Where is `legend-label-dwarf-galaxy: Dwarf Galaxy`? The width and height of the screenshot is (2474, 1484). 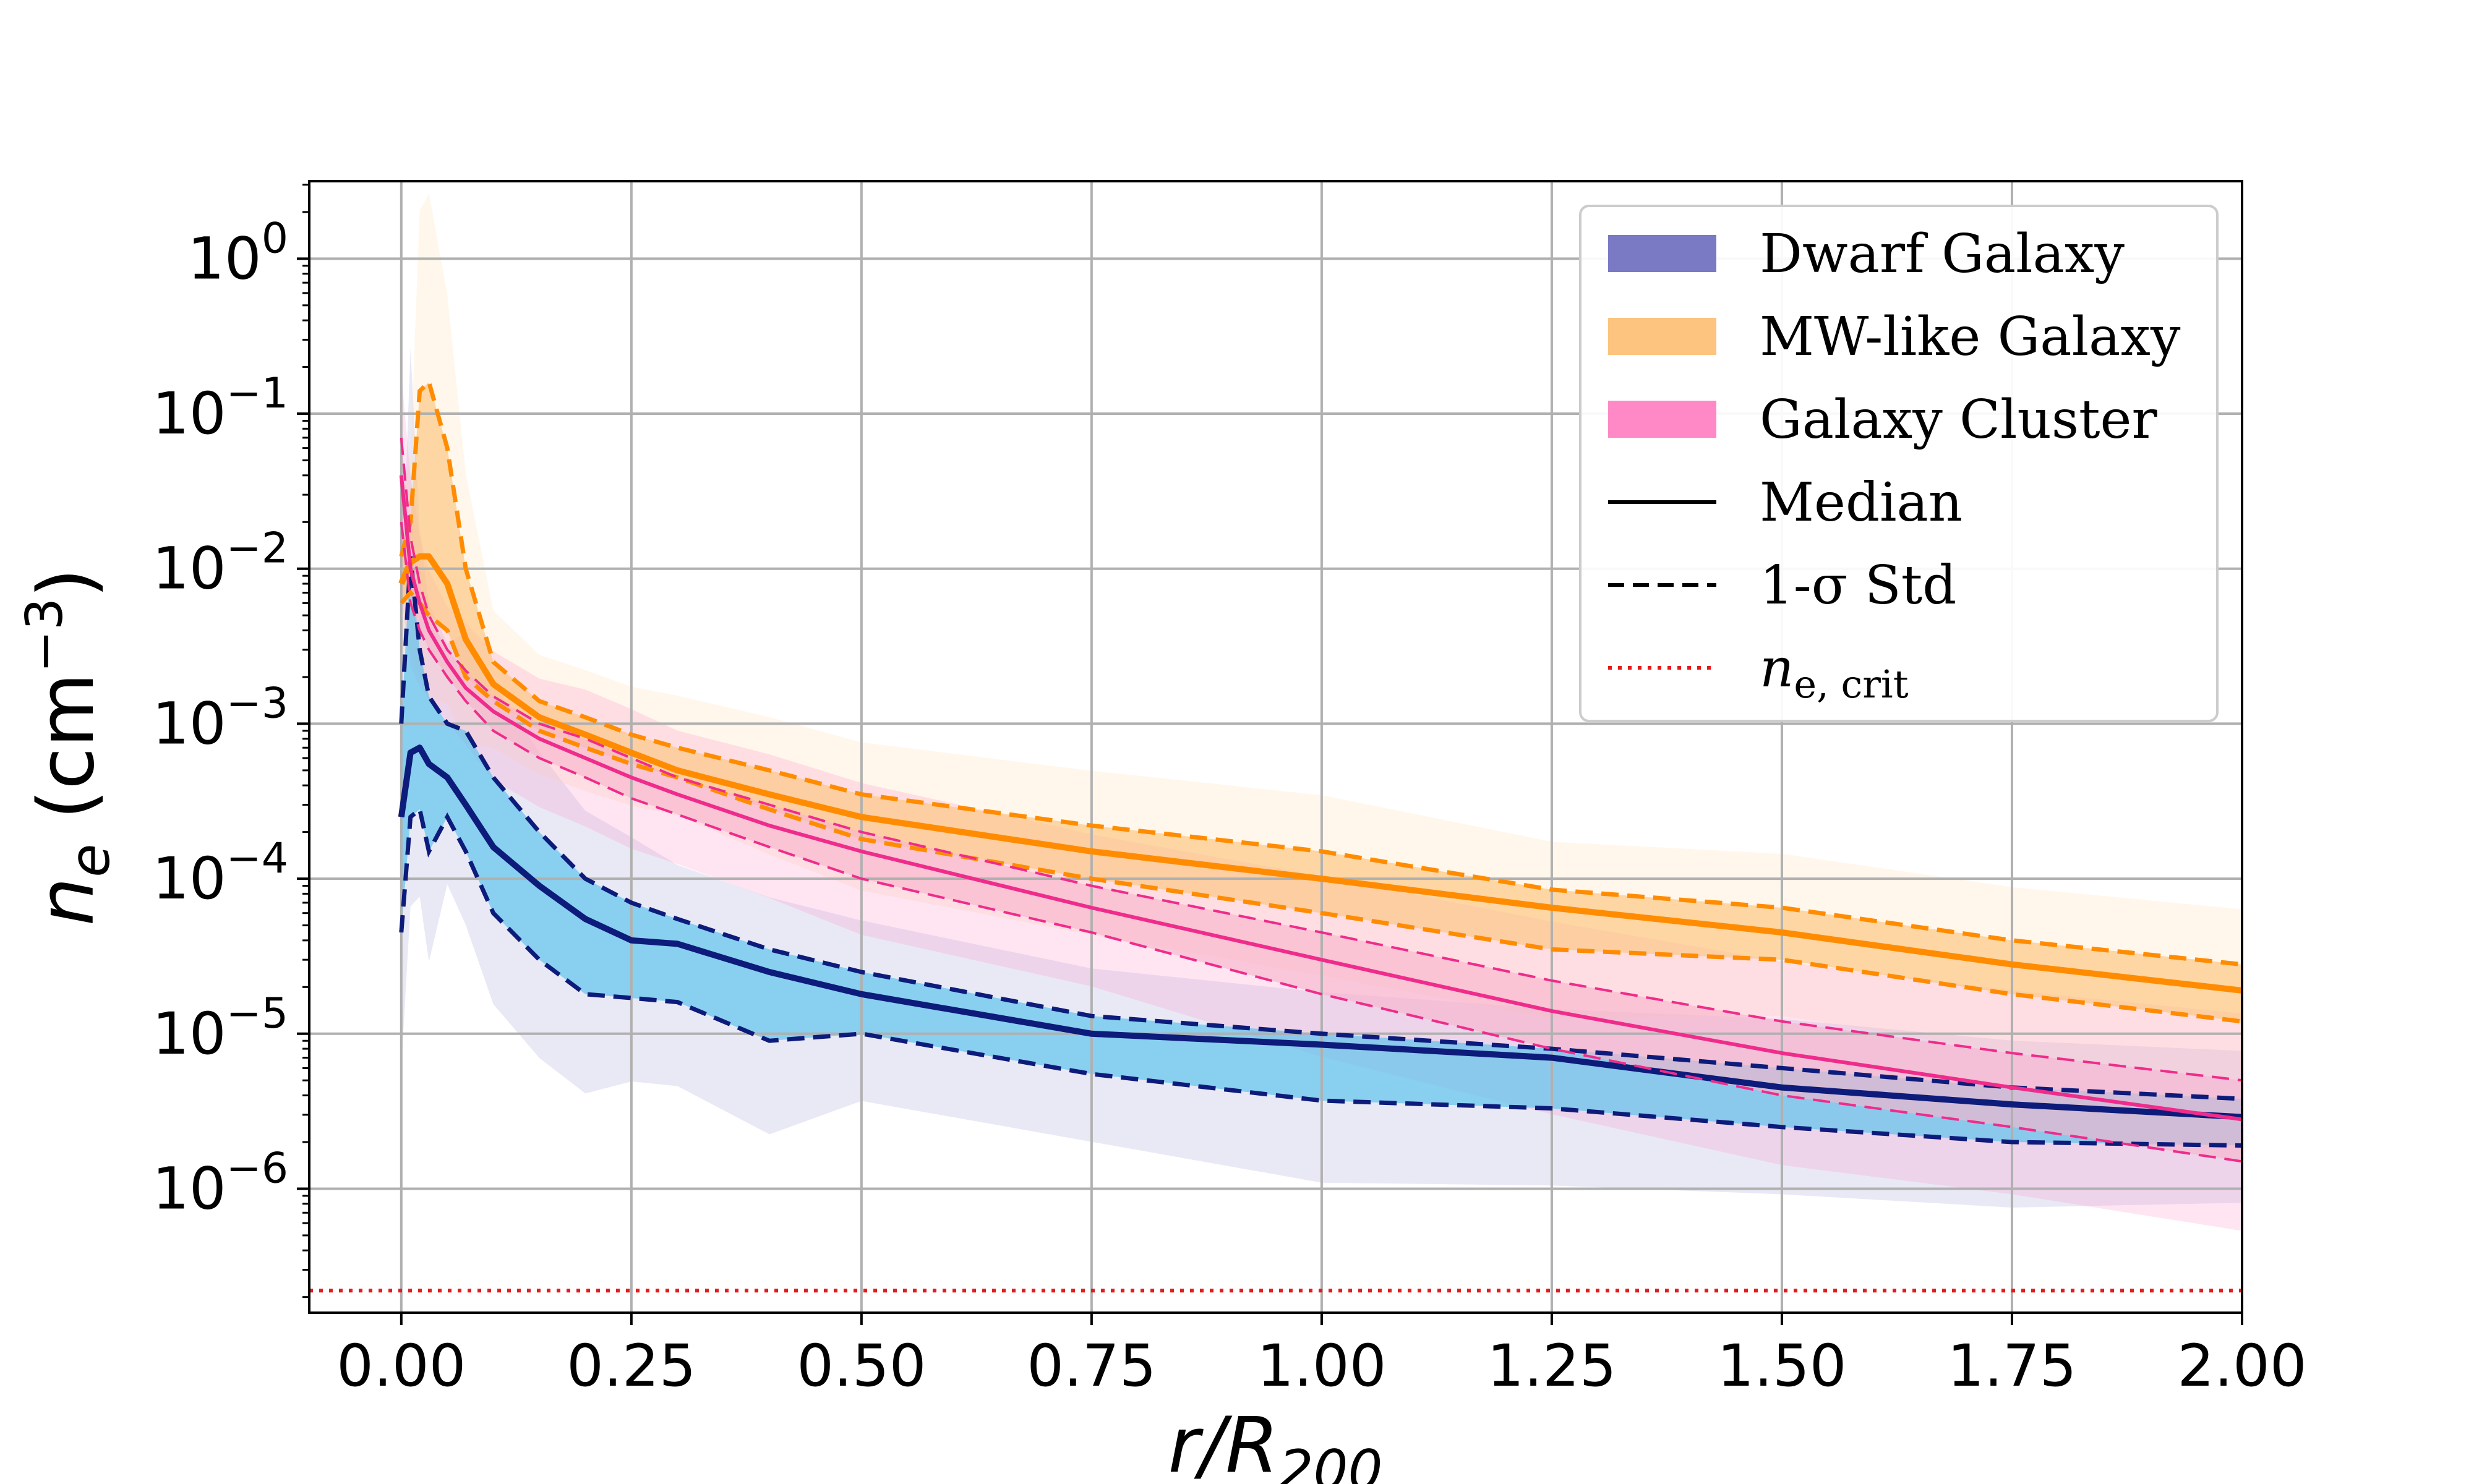 legend-label-dwarf-galaxy: Dwarf Galaxy is located at coordinates (1943, 254).